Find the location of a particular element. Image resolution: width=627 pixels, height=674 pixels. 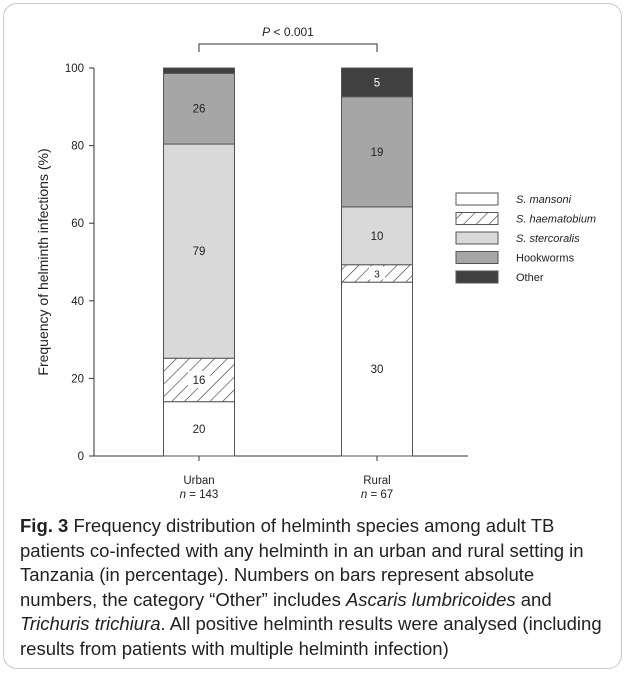

legend-label: Other is located at coordinates (530, 278).